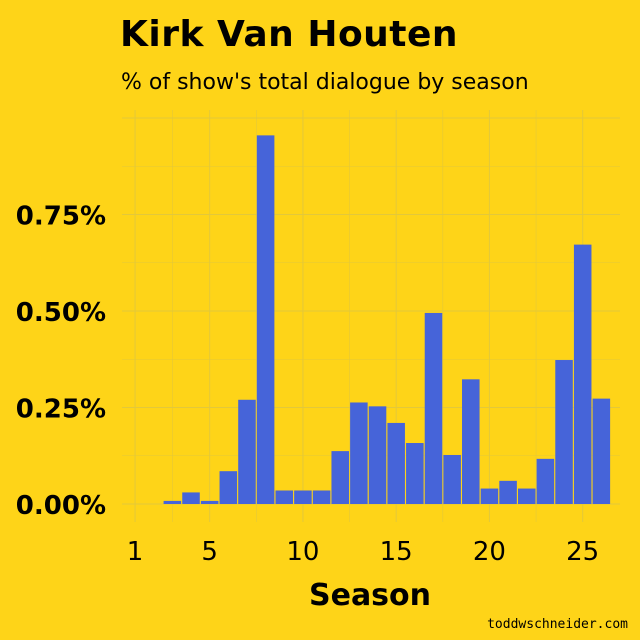  What do you see at coordinates (302, 552) in the screenshot?
I see `x-tick-label: 10` at bounding box center [302, 552].